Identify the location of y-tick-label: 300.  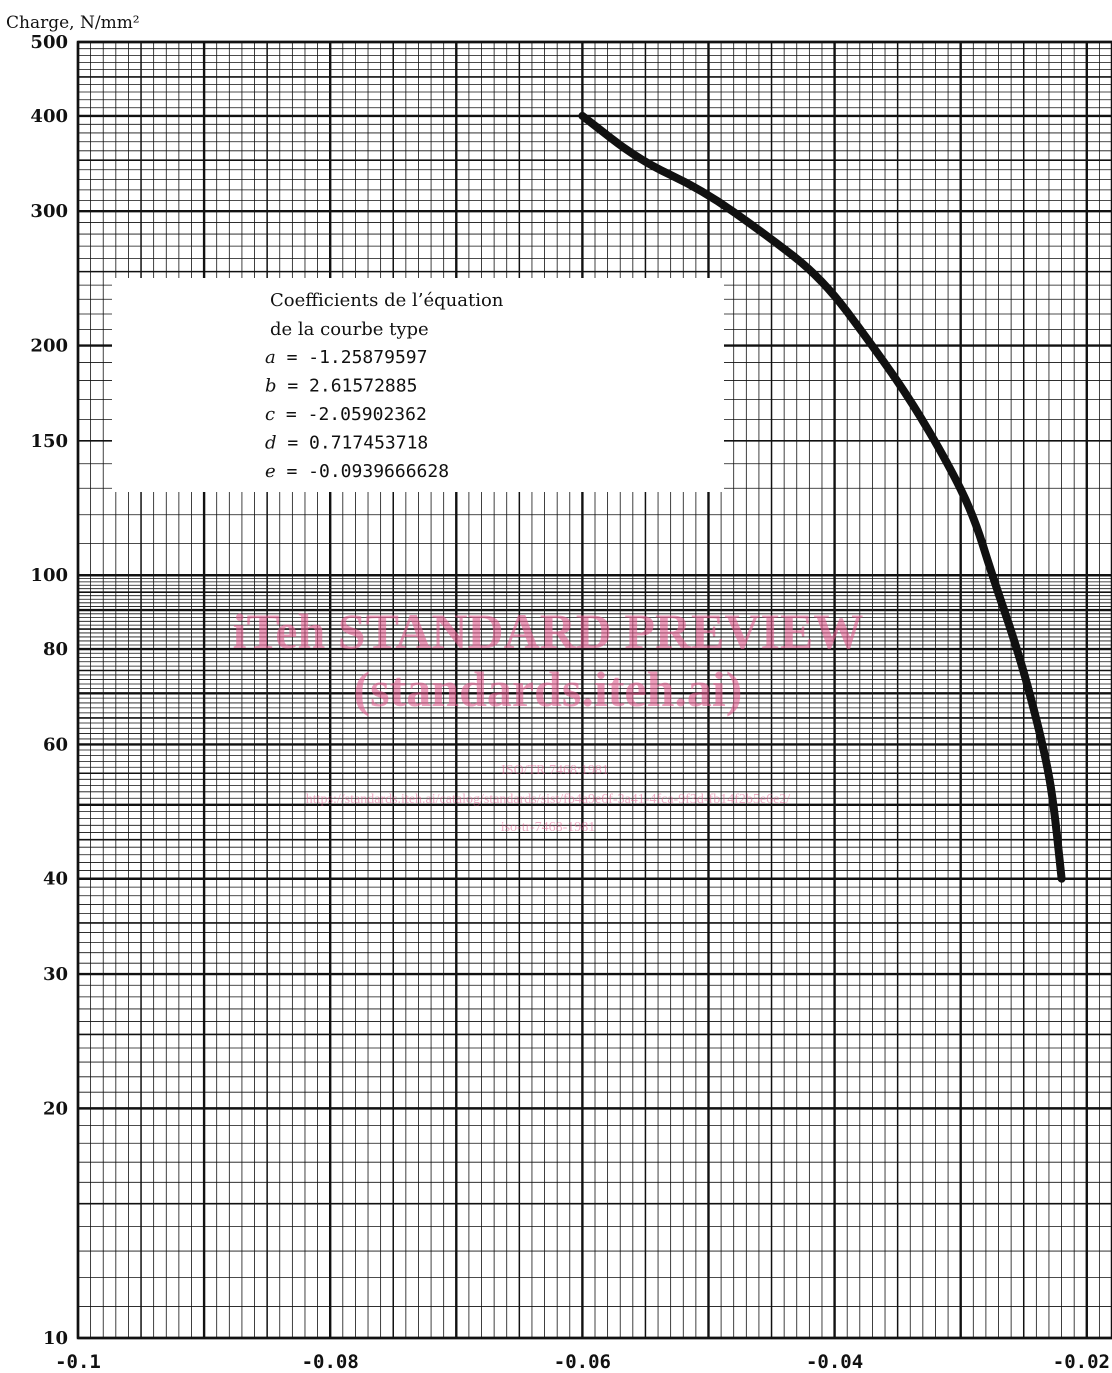
(49, 211).